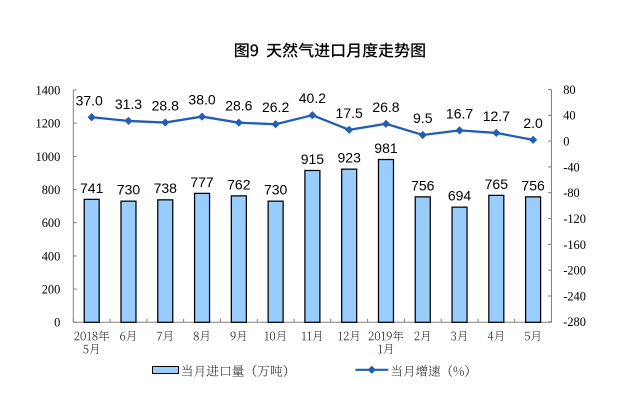 Image resolution: width=619 pixels, height=418 pixels. I want to click on svg-text: 741, so click(92, 188).